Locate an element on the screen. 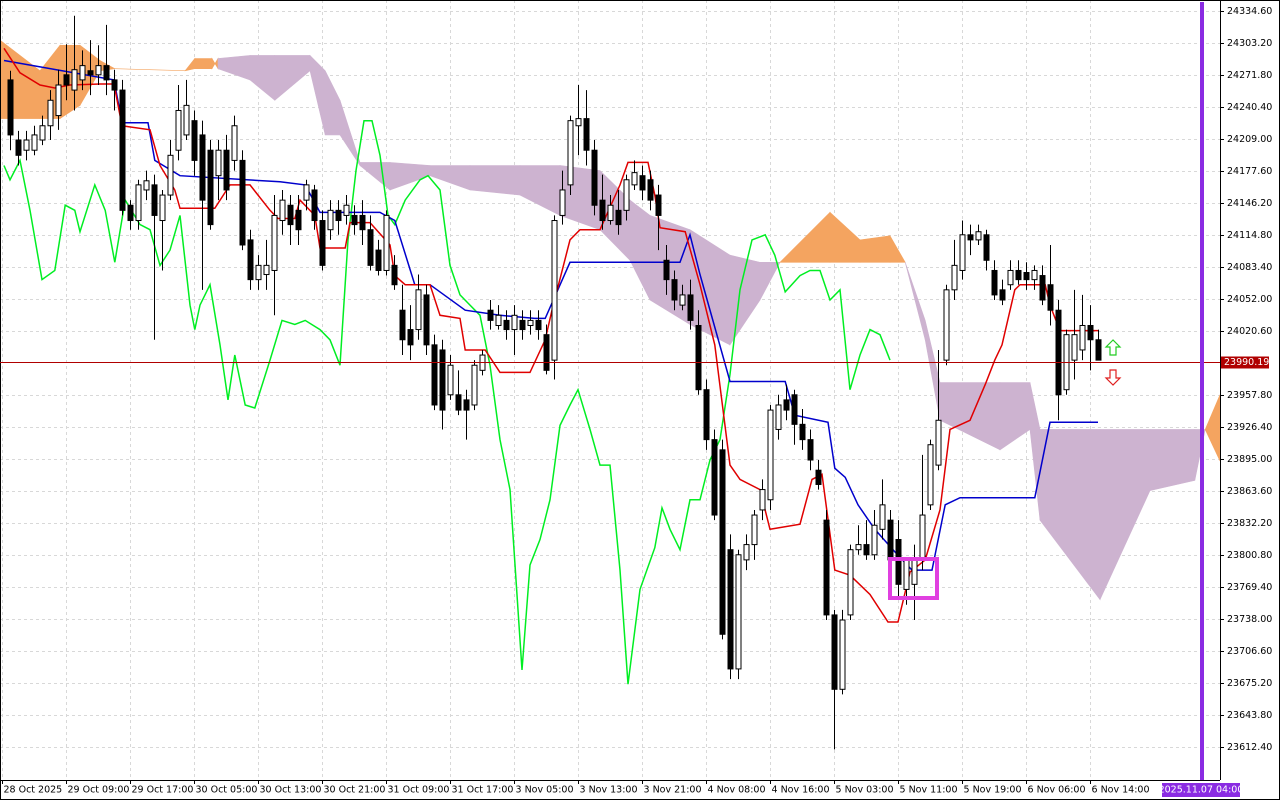  x-tick-label: 3 Nov 21:00 is located at coordinates (673, 790).